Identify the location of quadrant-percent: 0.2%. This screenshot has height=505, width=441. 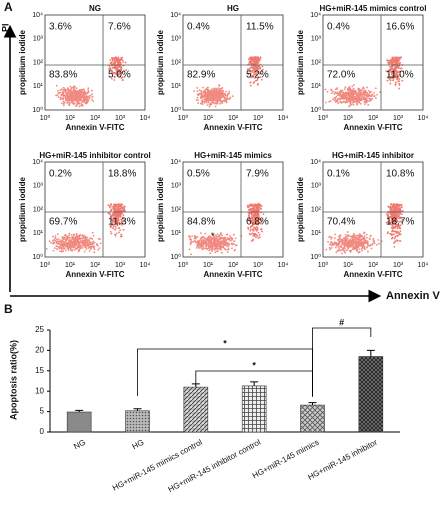
(60, 174).